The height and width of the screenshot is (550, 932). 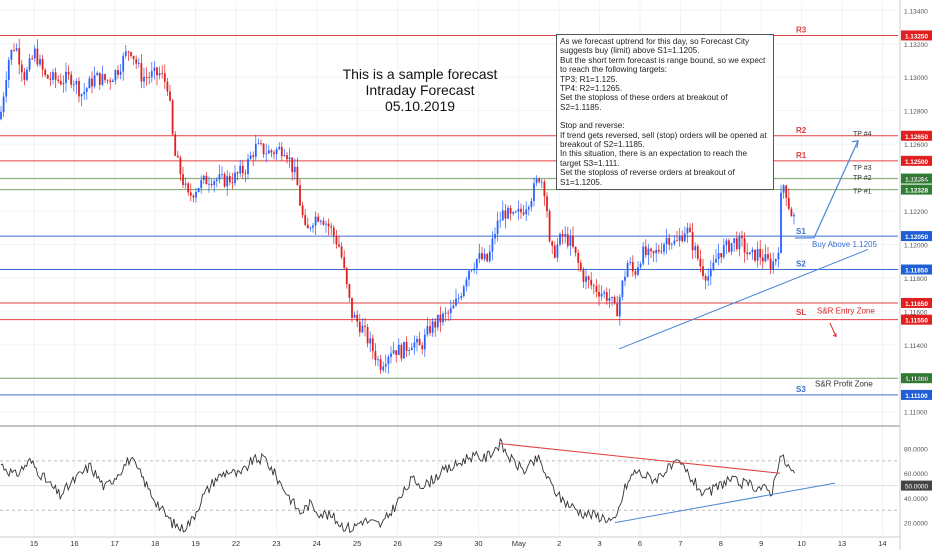 What do you see at coordinates (916, 413) in the screenshot?
I see `y-tick-label: 1.11000` at bounding box center [916, 413].